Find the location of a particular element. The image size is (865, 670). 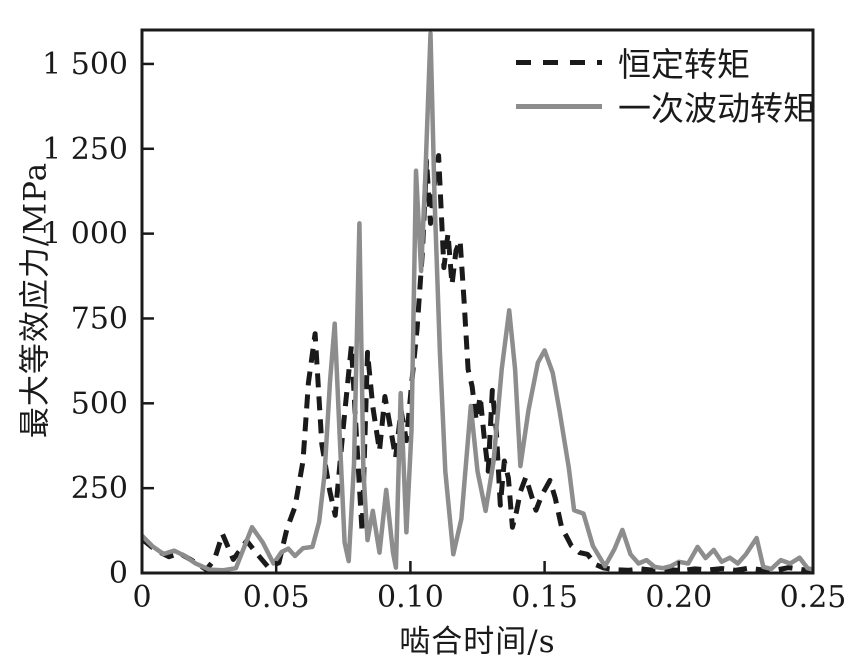

x-tick-label: 0.20 is located at coordinates (678, 597).